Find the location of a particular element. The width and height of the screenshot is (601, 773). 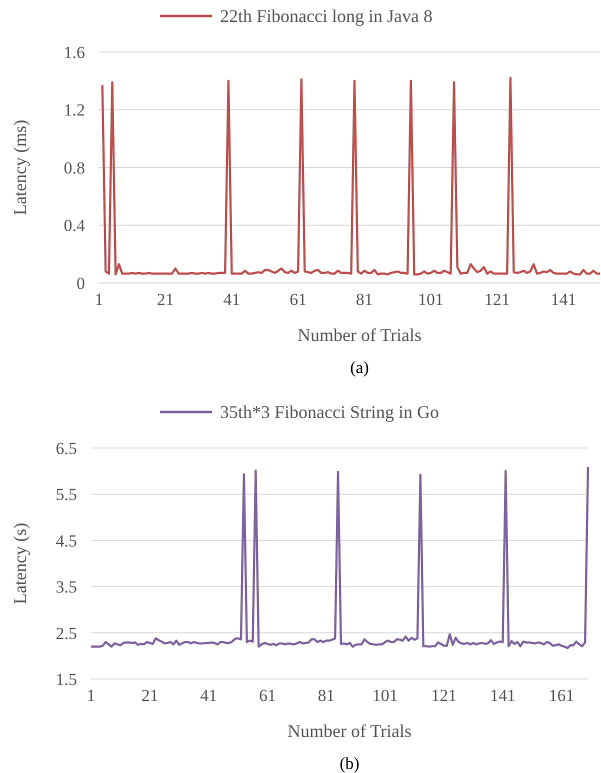

y-tick-label: 0 is located at coordinates (80, 283).